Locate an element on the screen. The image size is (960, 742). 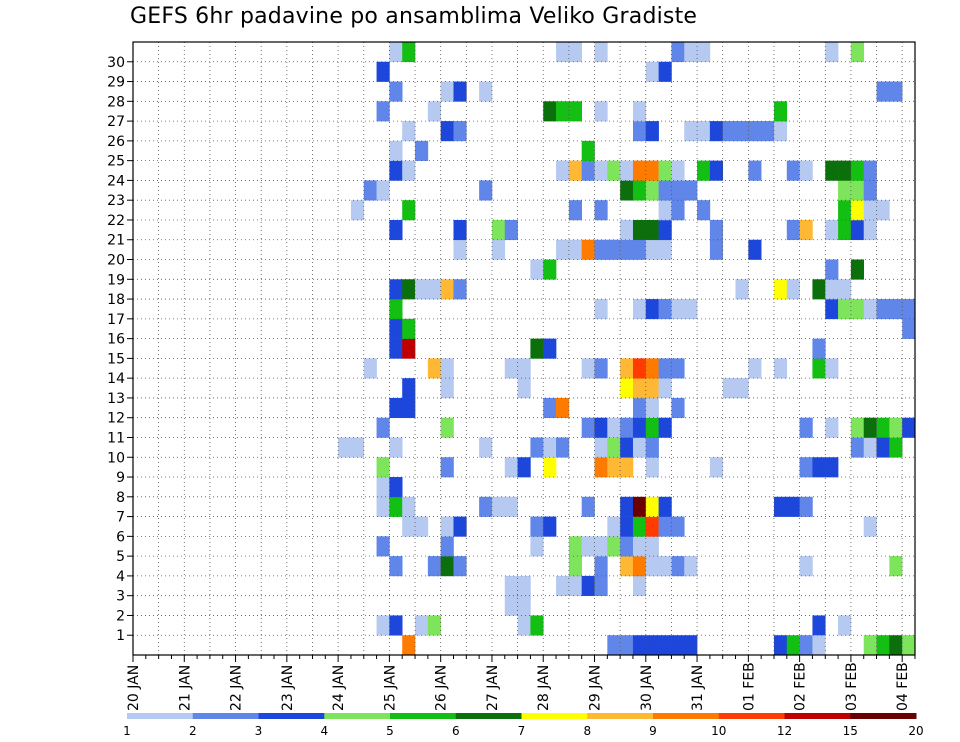
y-tick-label: 4 is located at coordinates (120, 577).